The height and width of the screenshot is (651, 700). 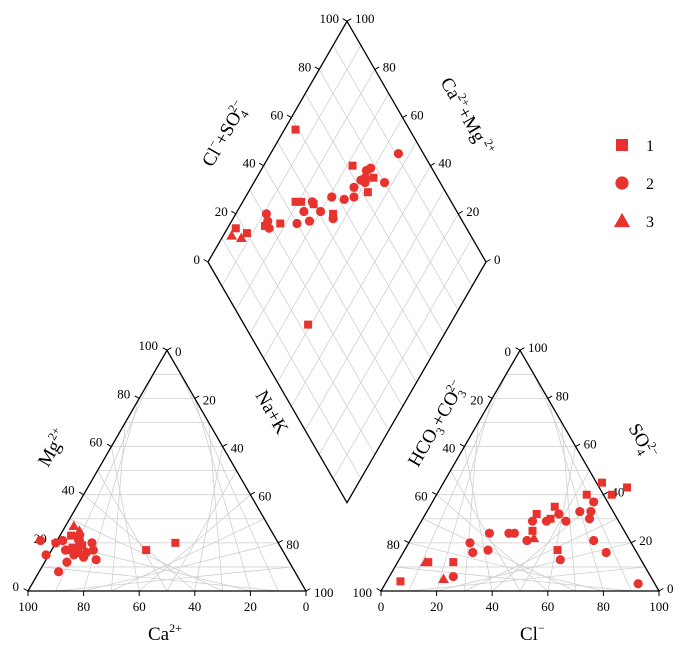 I want to click on anion-left-tick-label: 20, so click(x=476, y=399).